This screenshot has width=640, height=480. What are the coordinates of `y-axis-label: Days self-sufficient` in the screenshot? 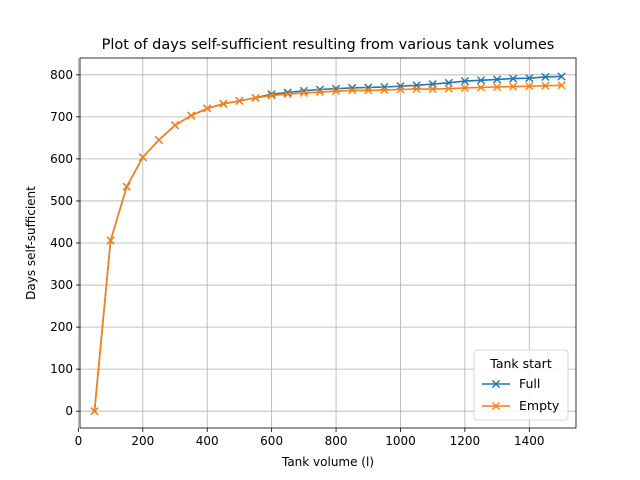 It's located at (31, 243).